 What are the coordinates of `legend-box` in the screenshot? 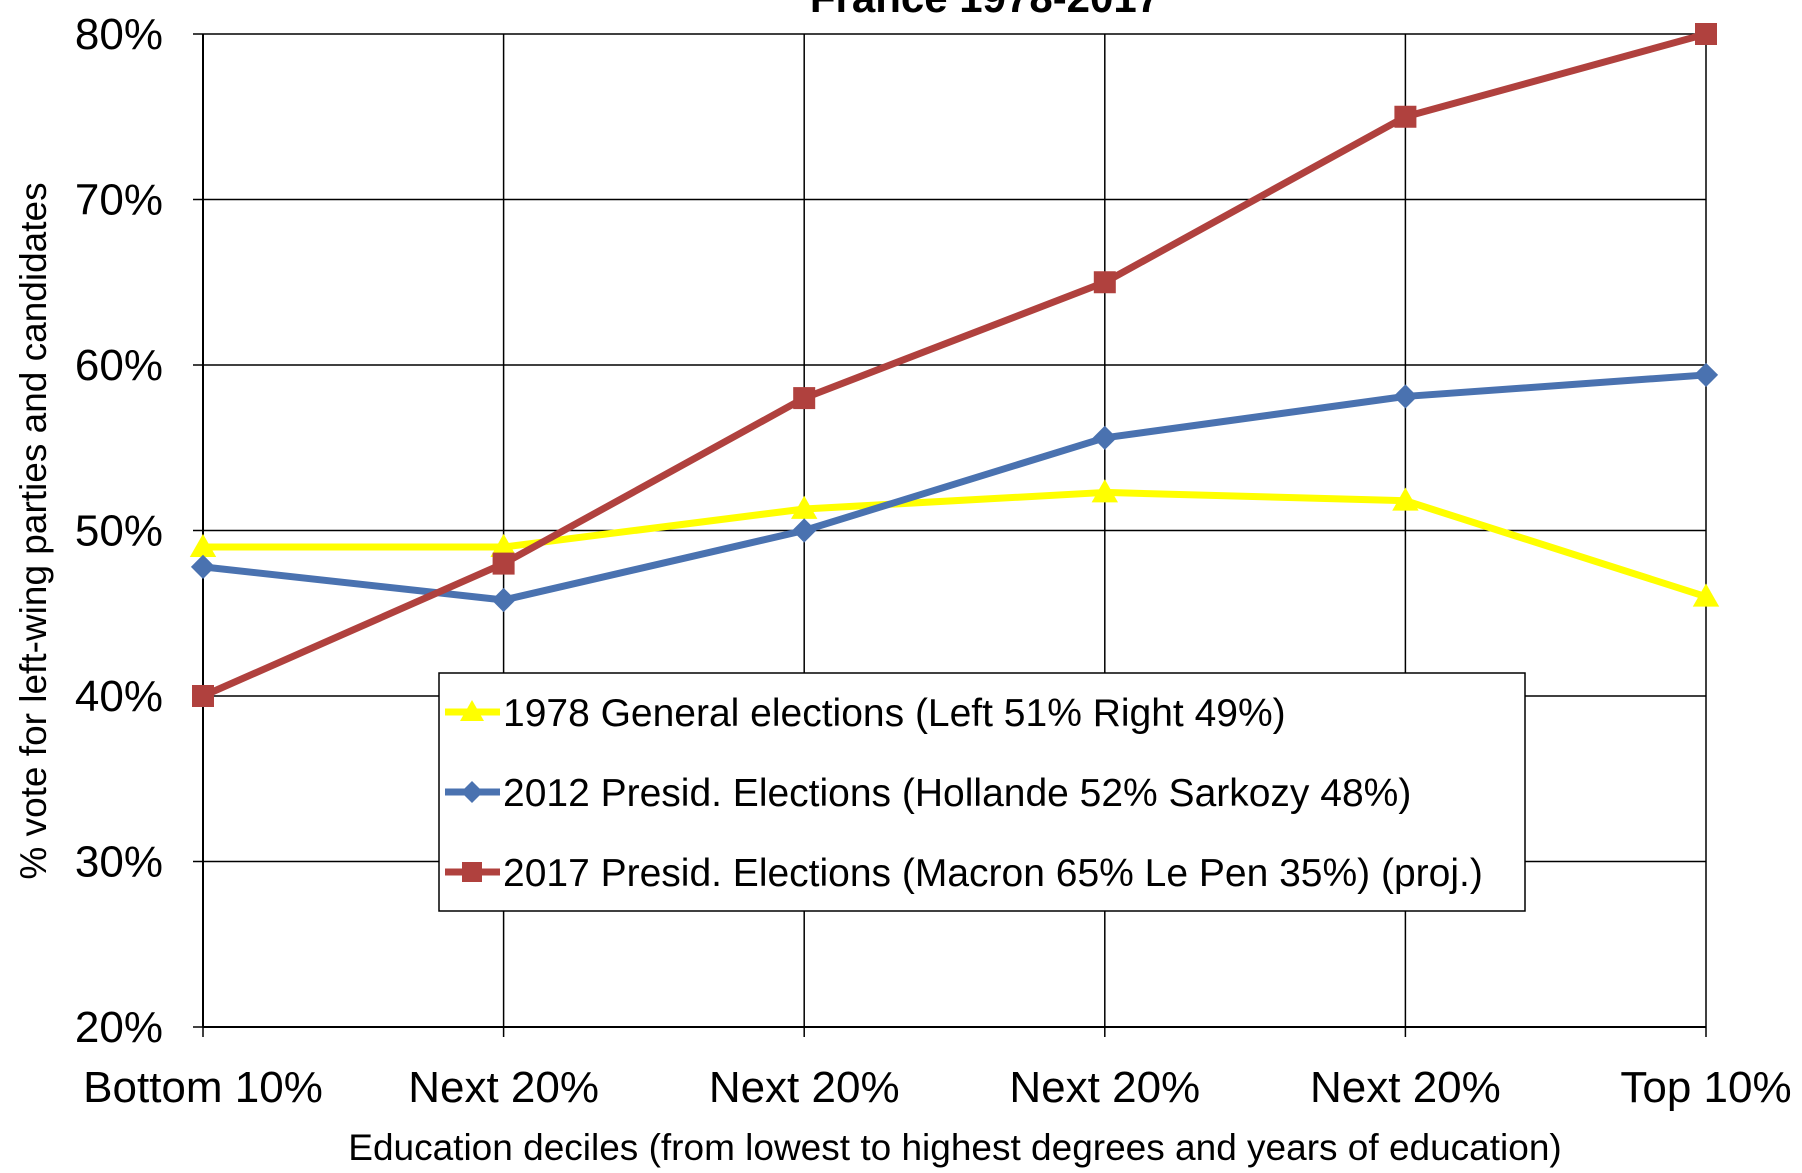 It's located at (982, 792).